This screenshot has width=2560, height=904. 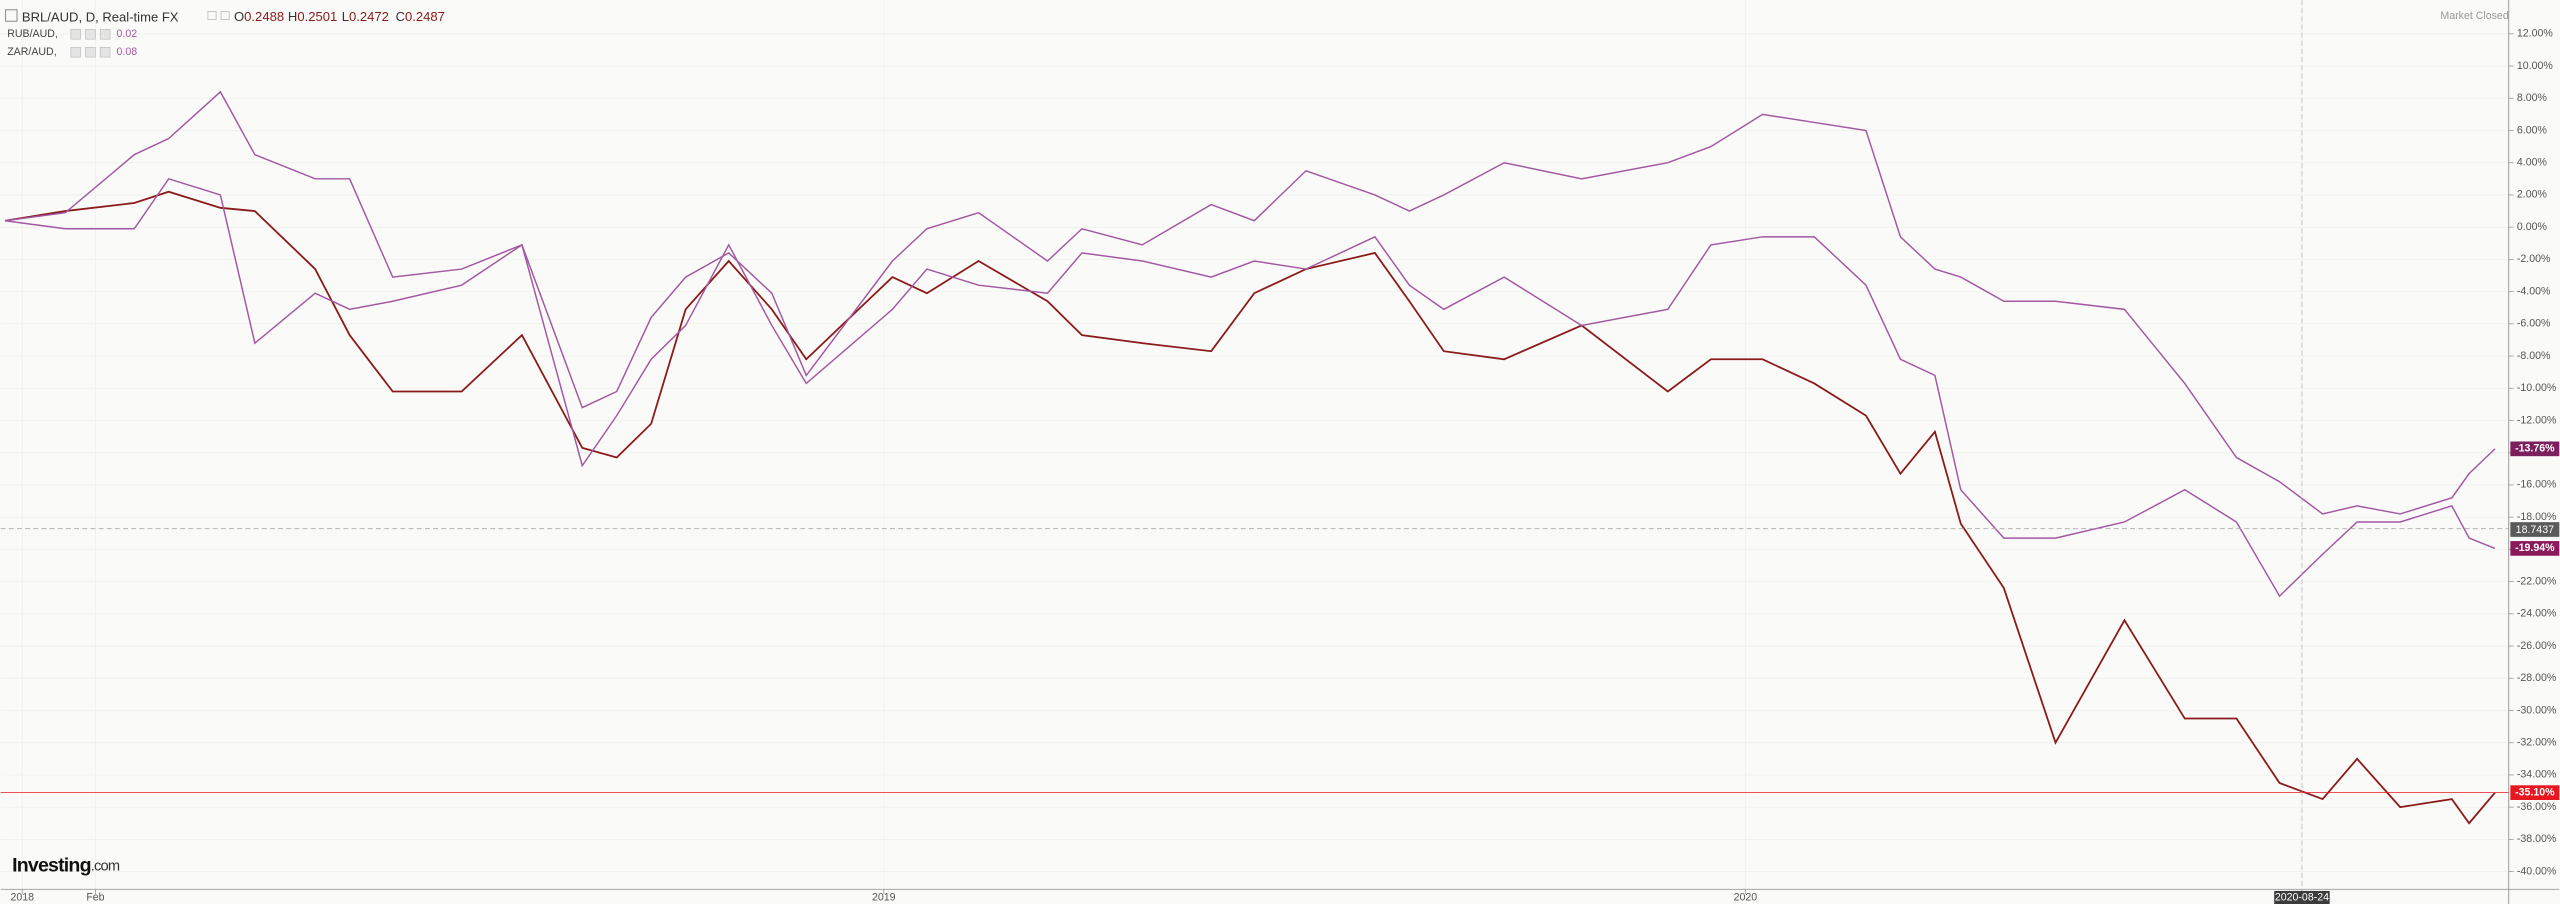 I want to click on y-tick-label: -28.00%, so click(x=2537, y=678).